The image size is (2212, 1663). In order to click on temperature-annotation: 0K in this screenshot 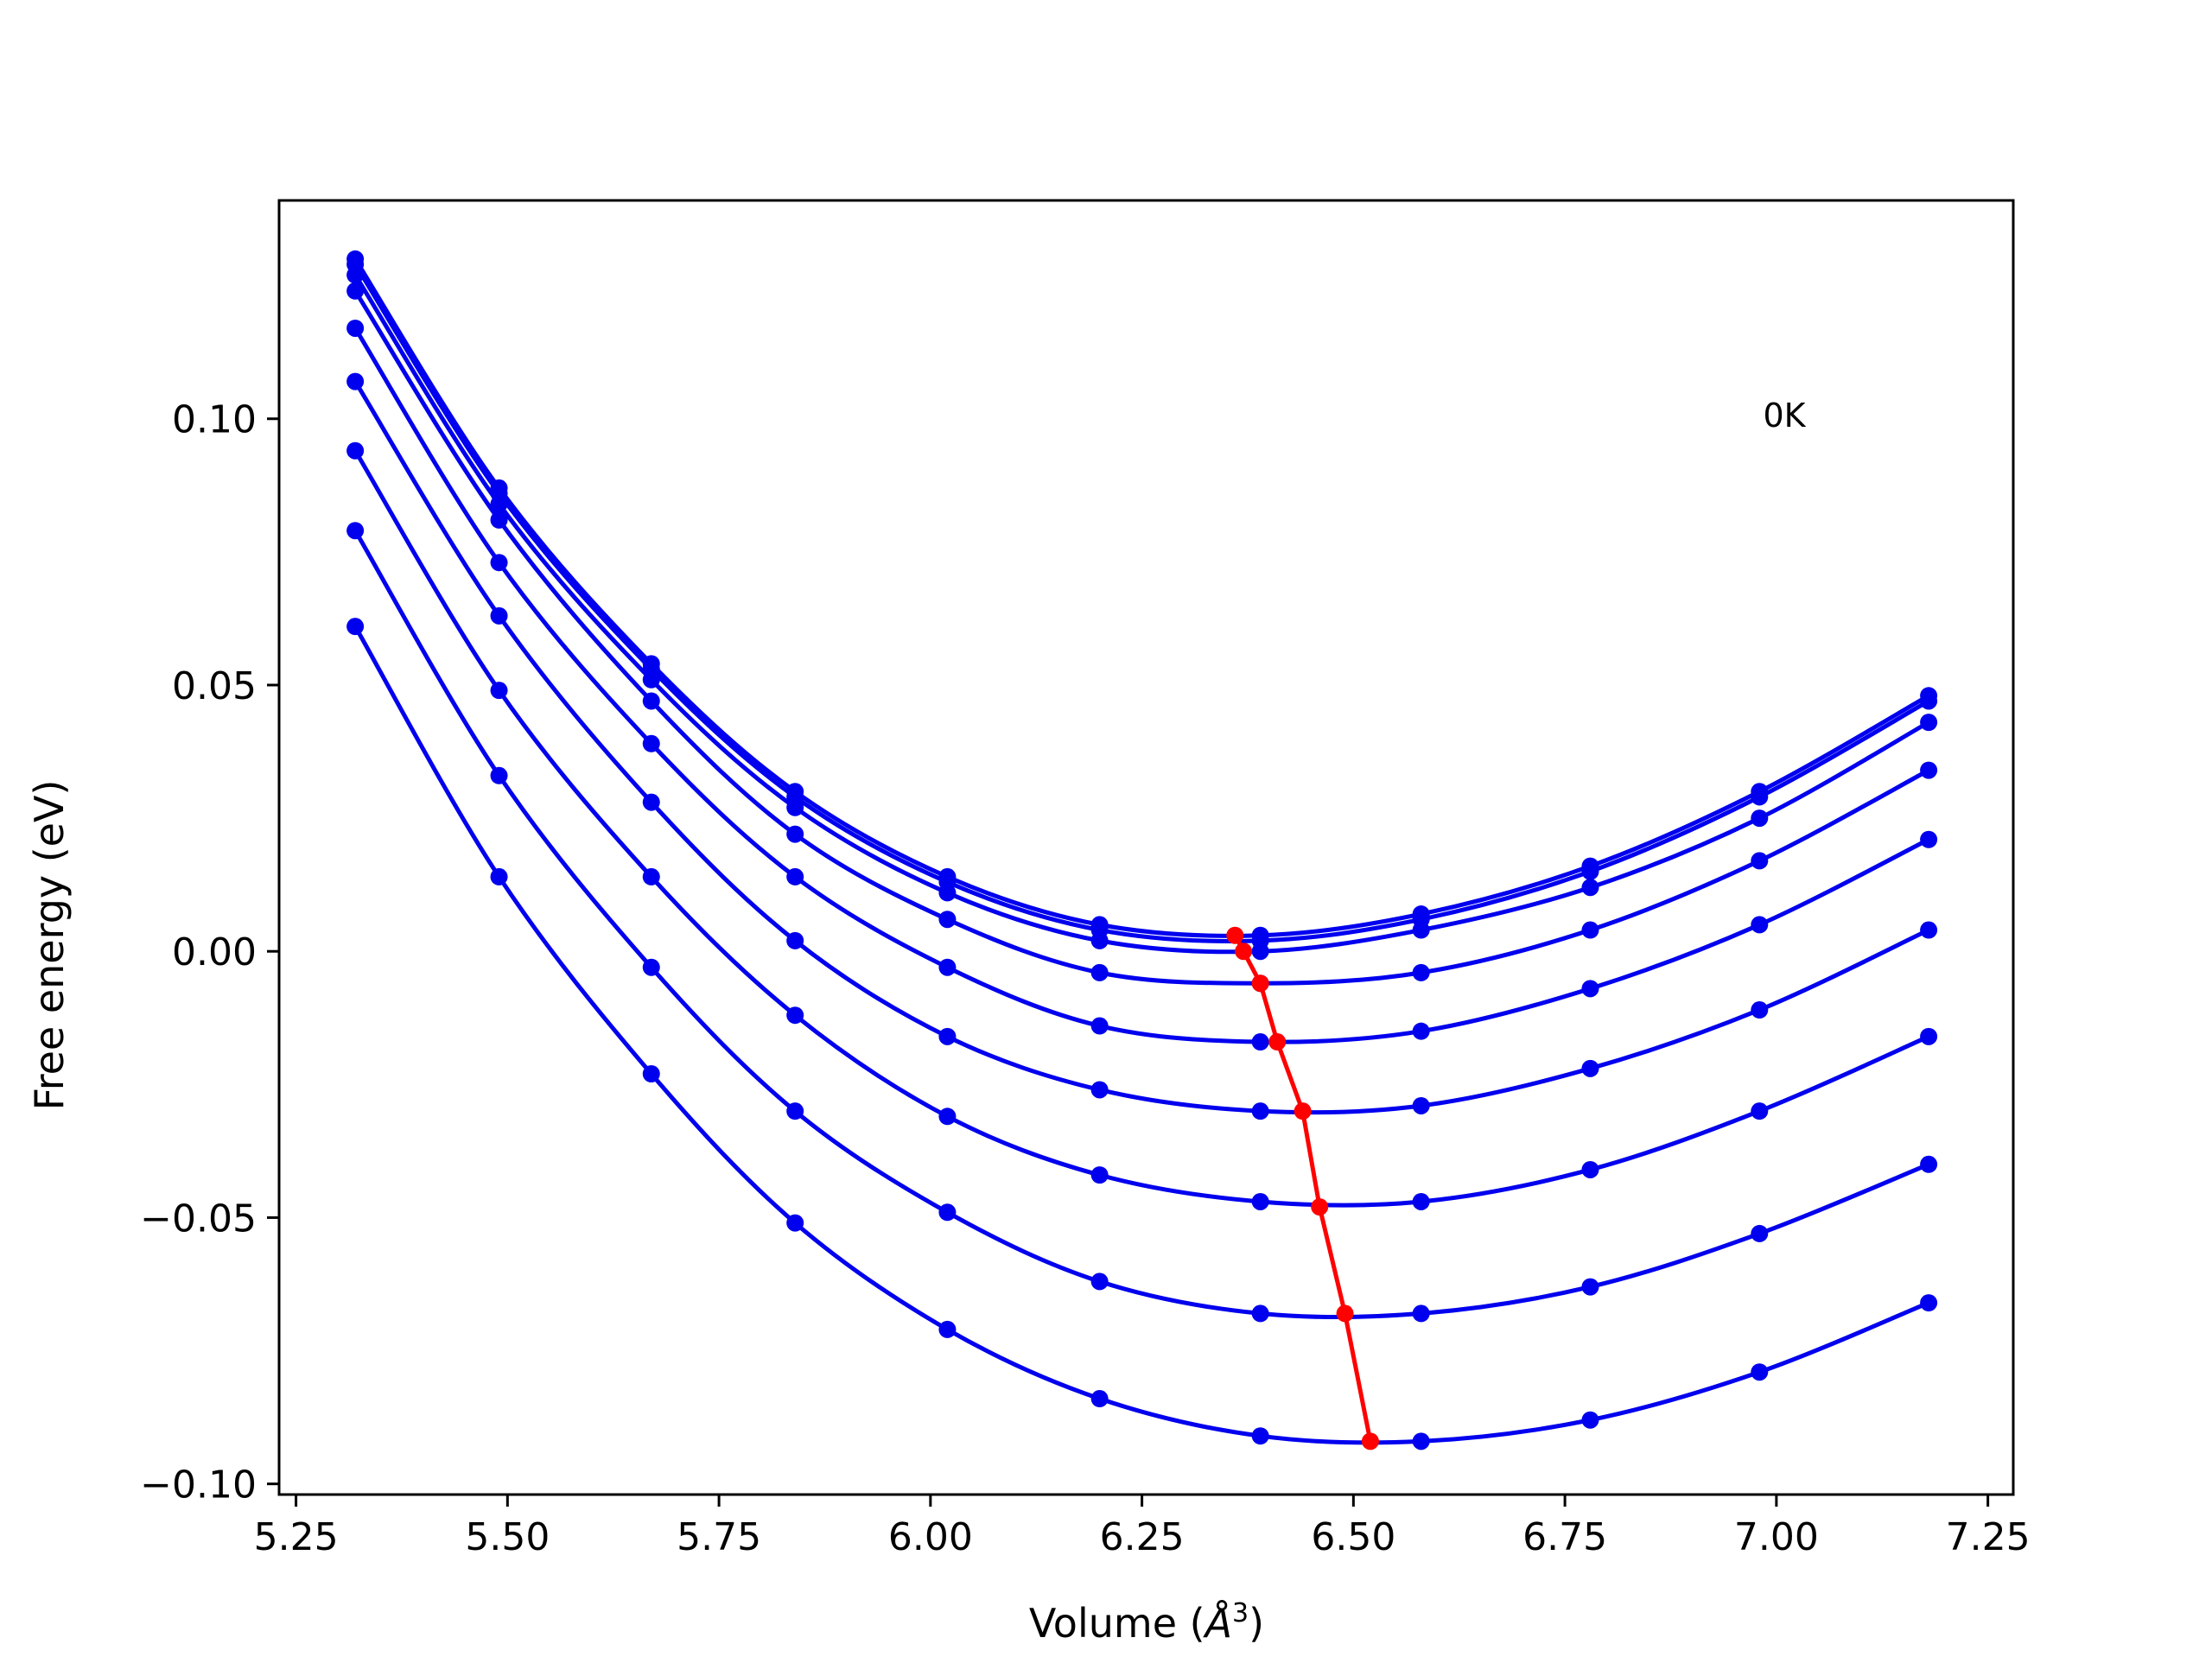, I will do `click(1784, 416)`.